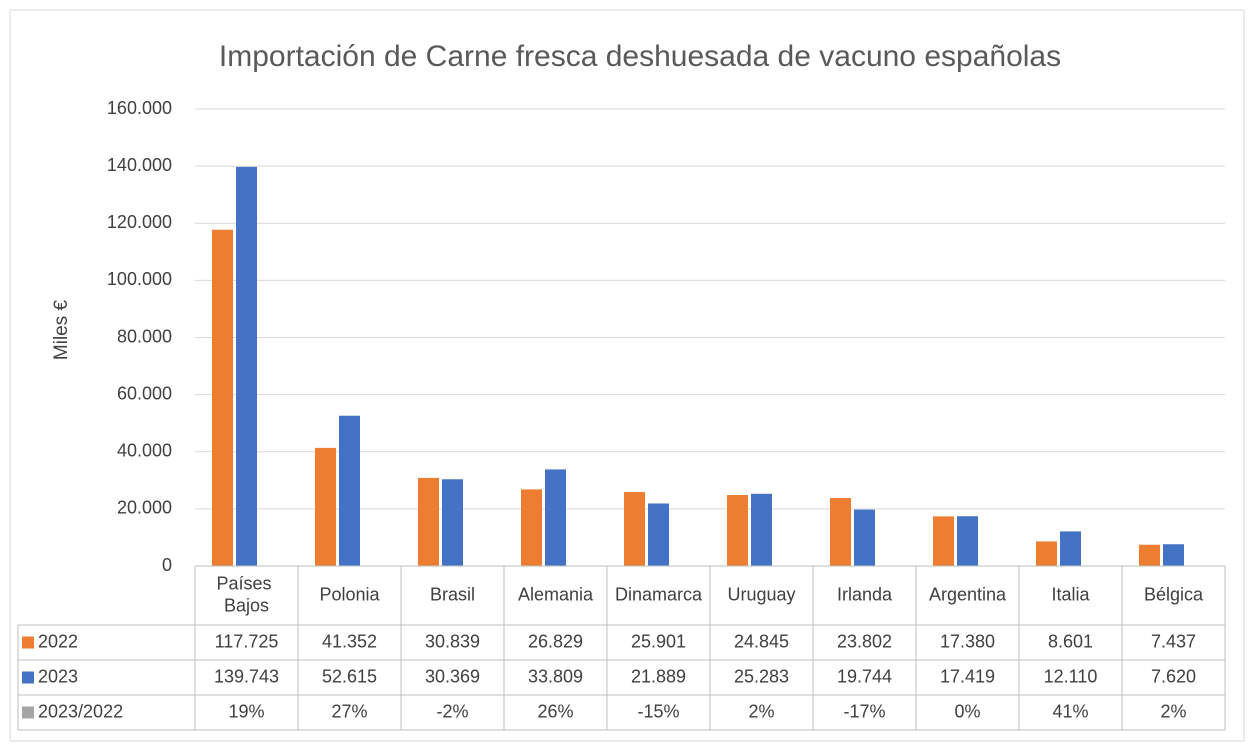 This screenshot has height=756, width=1254. What do you see at coordinates (555, 641) in the screenshot?
I see `data-table-cell: 26.829` at bounding box center [555, 641].